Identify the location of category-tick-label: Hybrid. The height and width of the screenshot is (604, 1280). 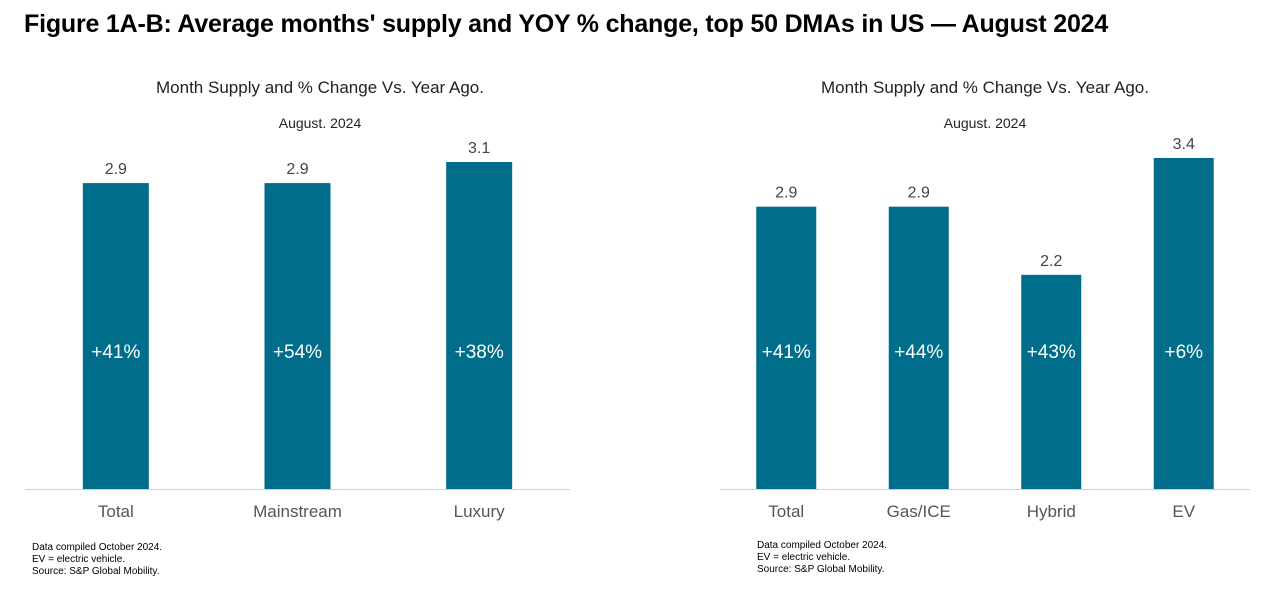
(1051, 511).